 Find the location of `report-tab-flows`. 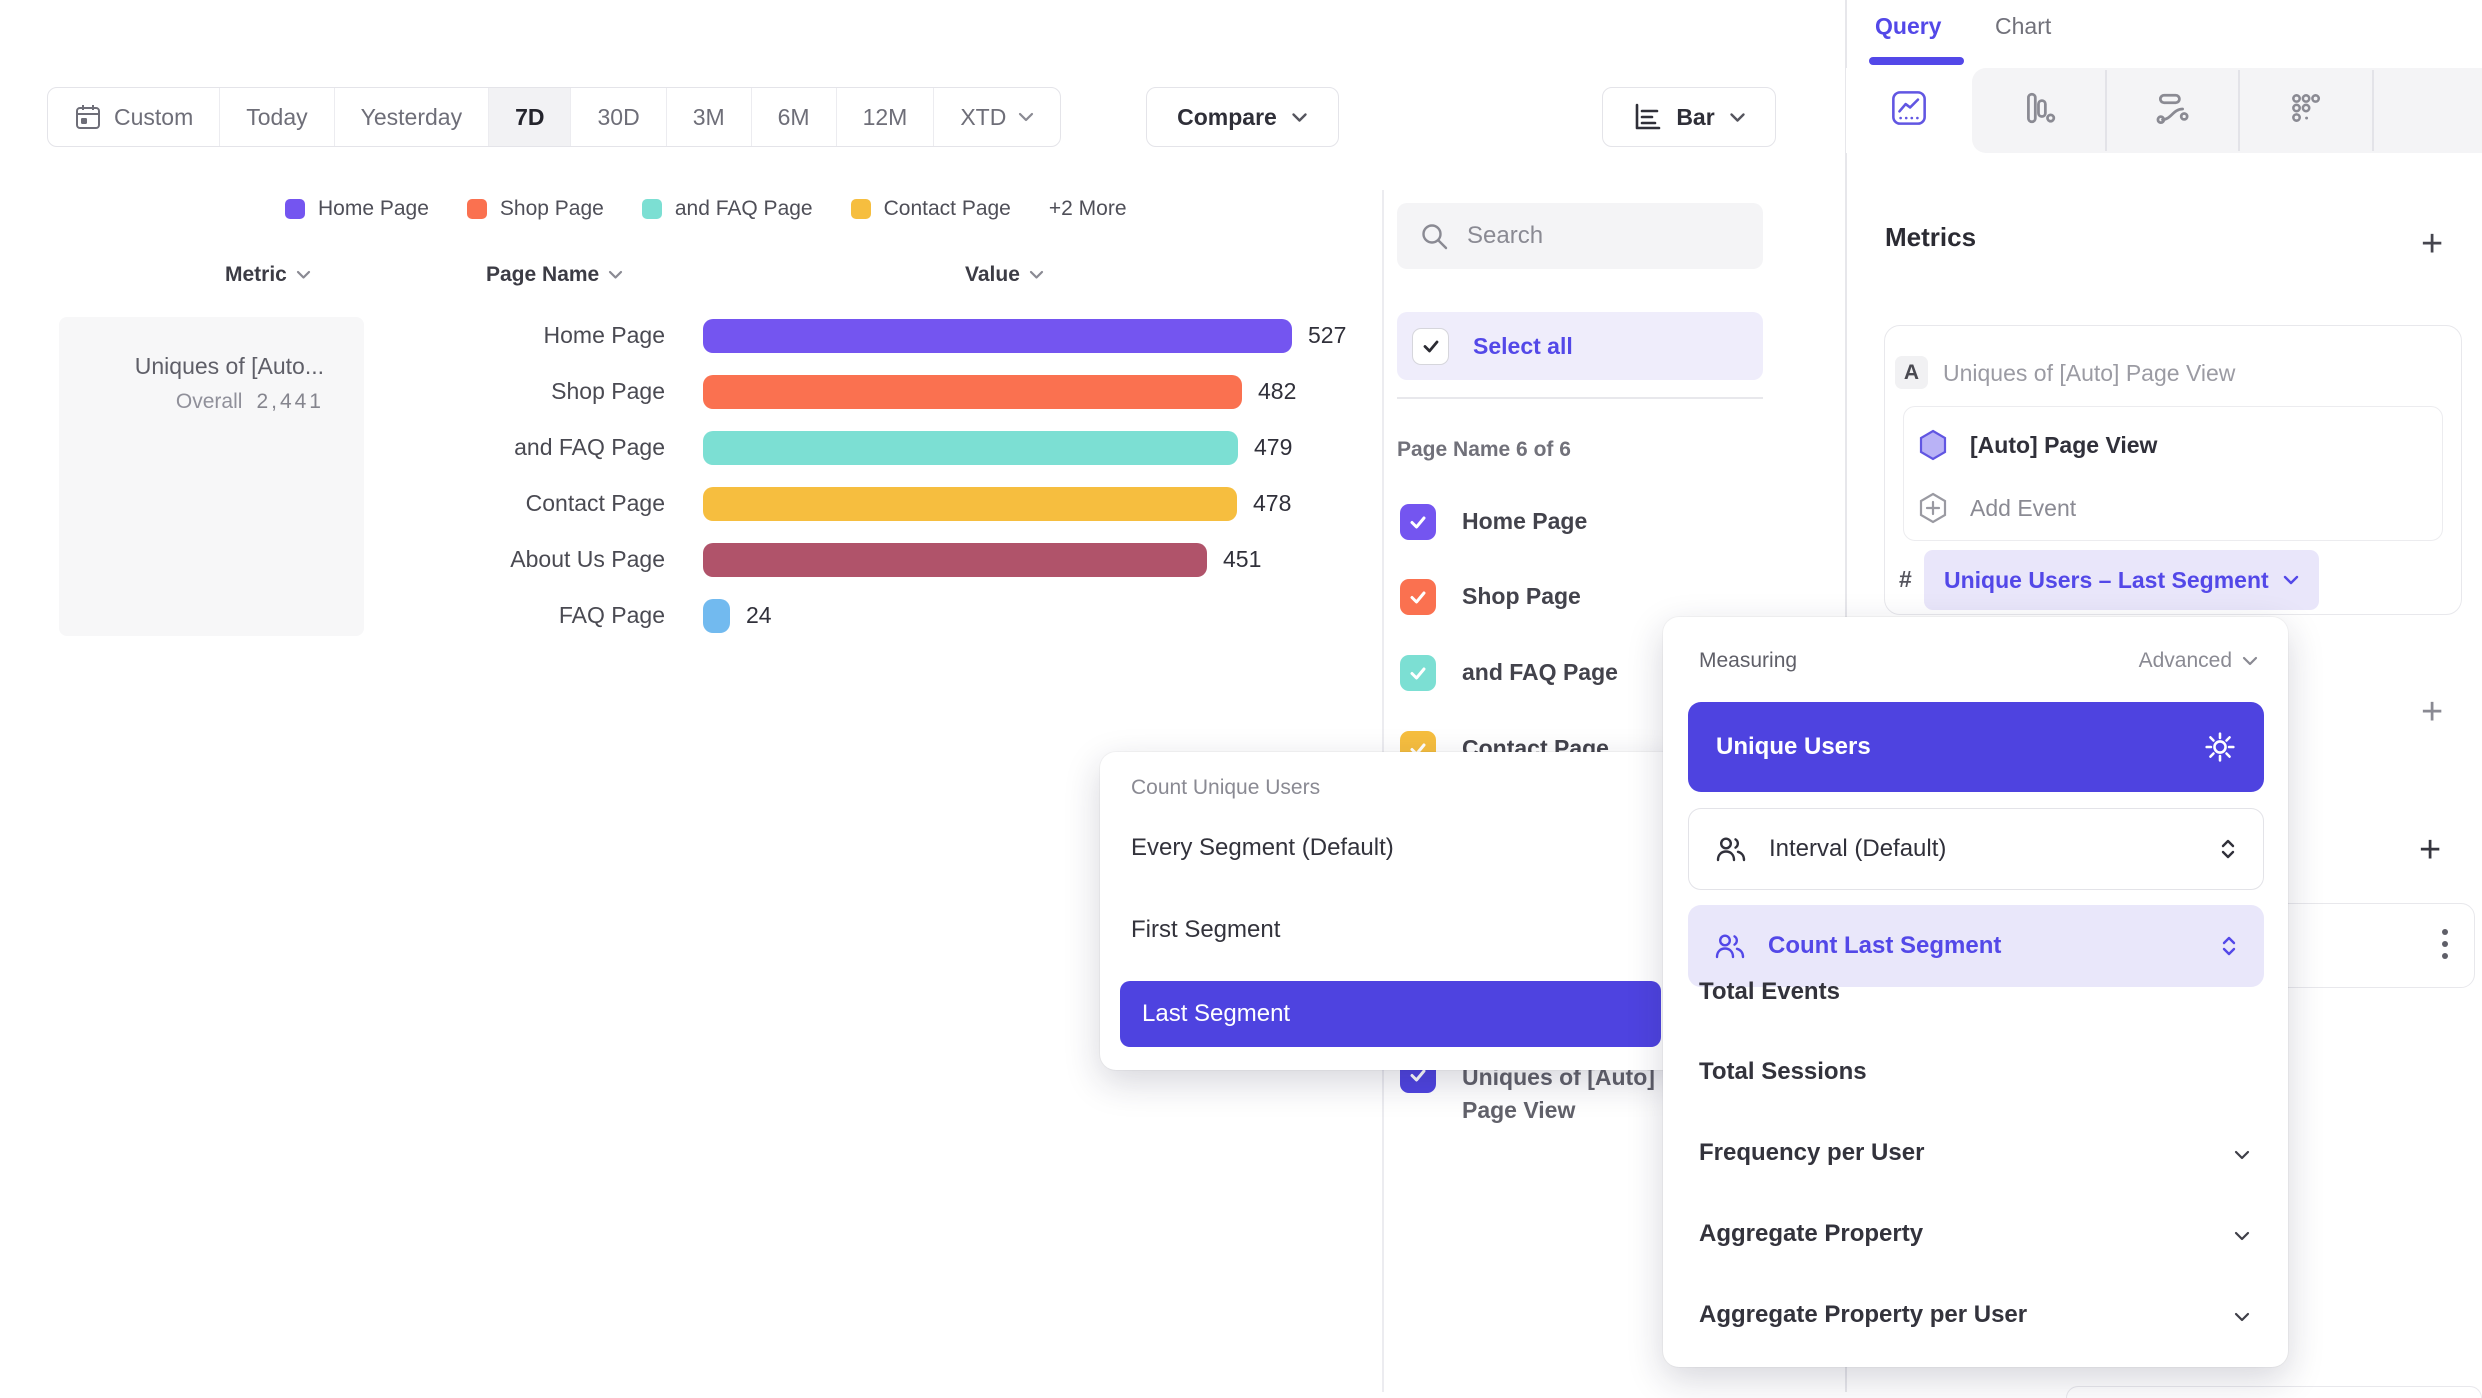

report-tab-flows is located at coordinates (2171, 110).